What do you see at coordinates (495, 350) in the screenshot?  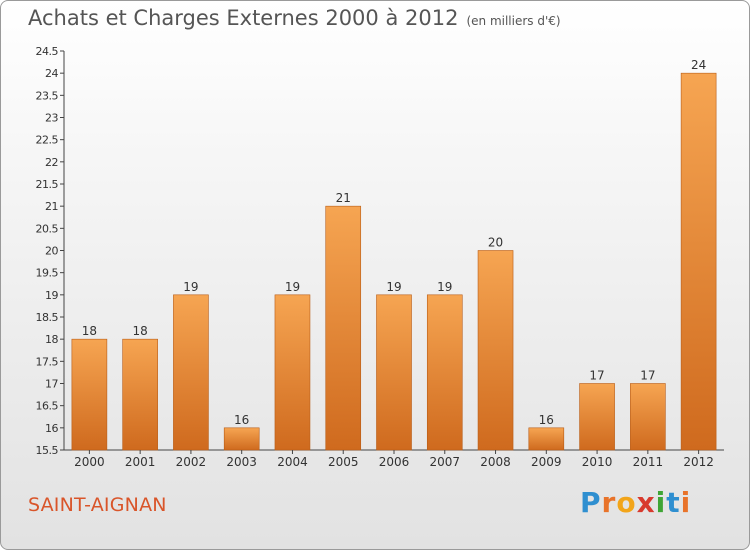 I see `bar-2008` at bounding box center [495, 350].